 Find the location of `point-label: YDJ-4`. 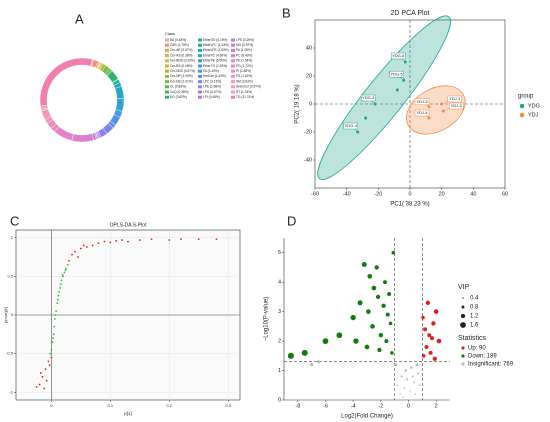

point-label: YDJ-4 is located at coordinates (422, 112).